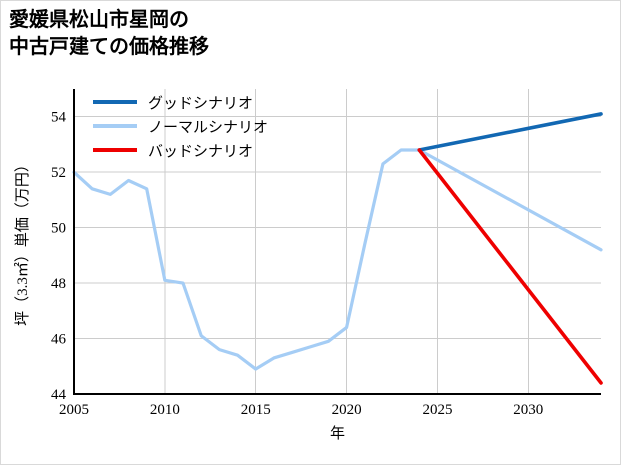 The width and height of the screenshot is (621, 465). What do you see at coordinates (59, 118) in the screenshot?
I see `y-axis-tick-label: 54` at bounding box center [59, 118].